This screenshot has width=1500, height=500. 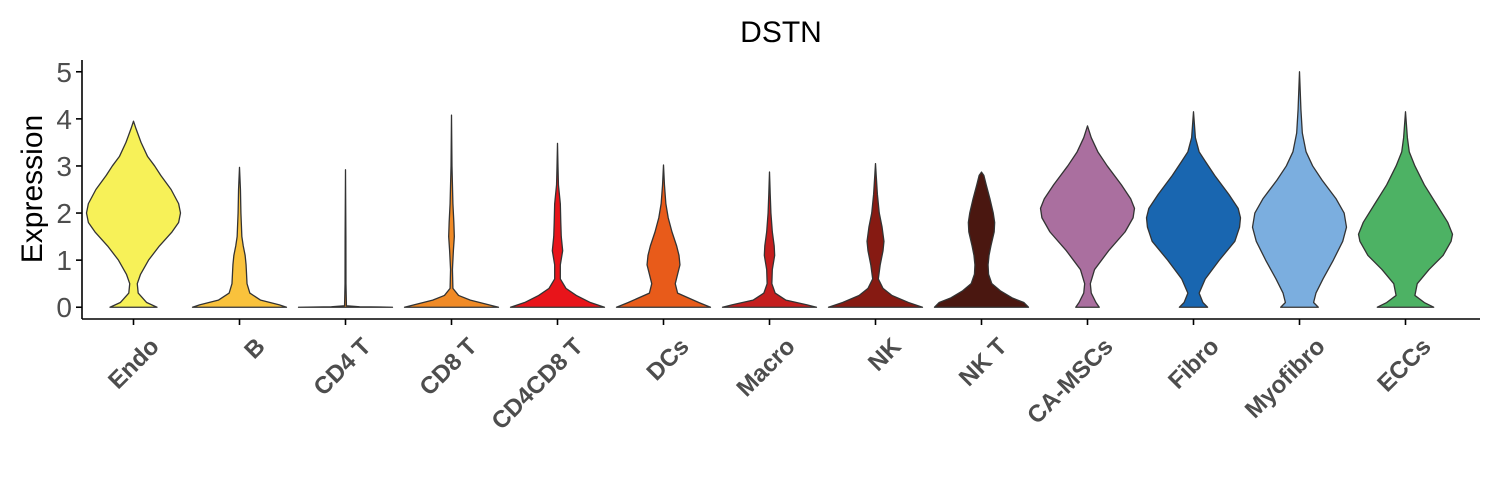 What do you see at coordinates (557, 225) in the screenshot?
I see `violin-cd4cd8-t` at bounding box center [557, 225].